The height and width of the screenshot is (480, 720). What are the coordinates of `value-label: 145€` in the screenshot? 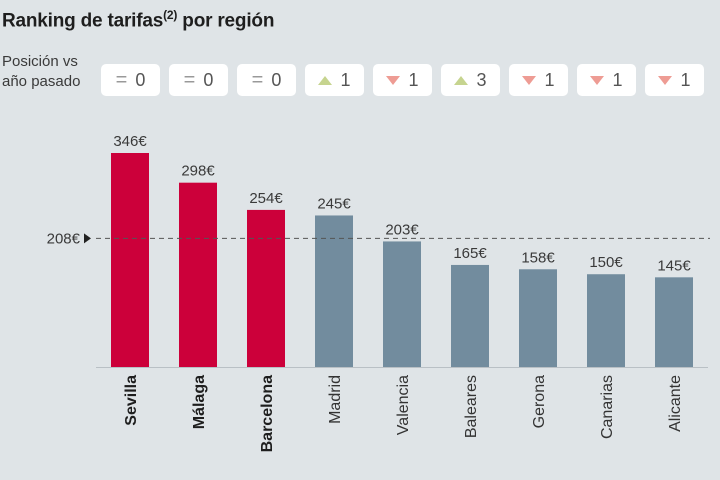 It's located at (674, 265).